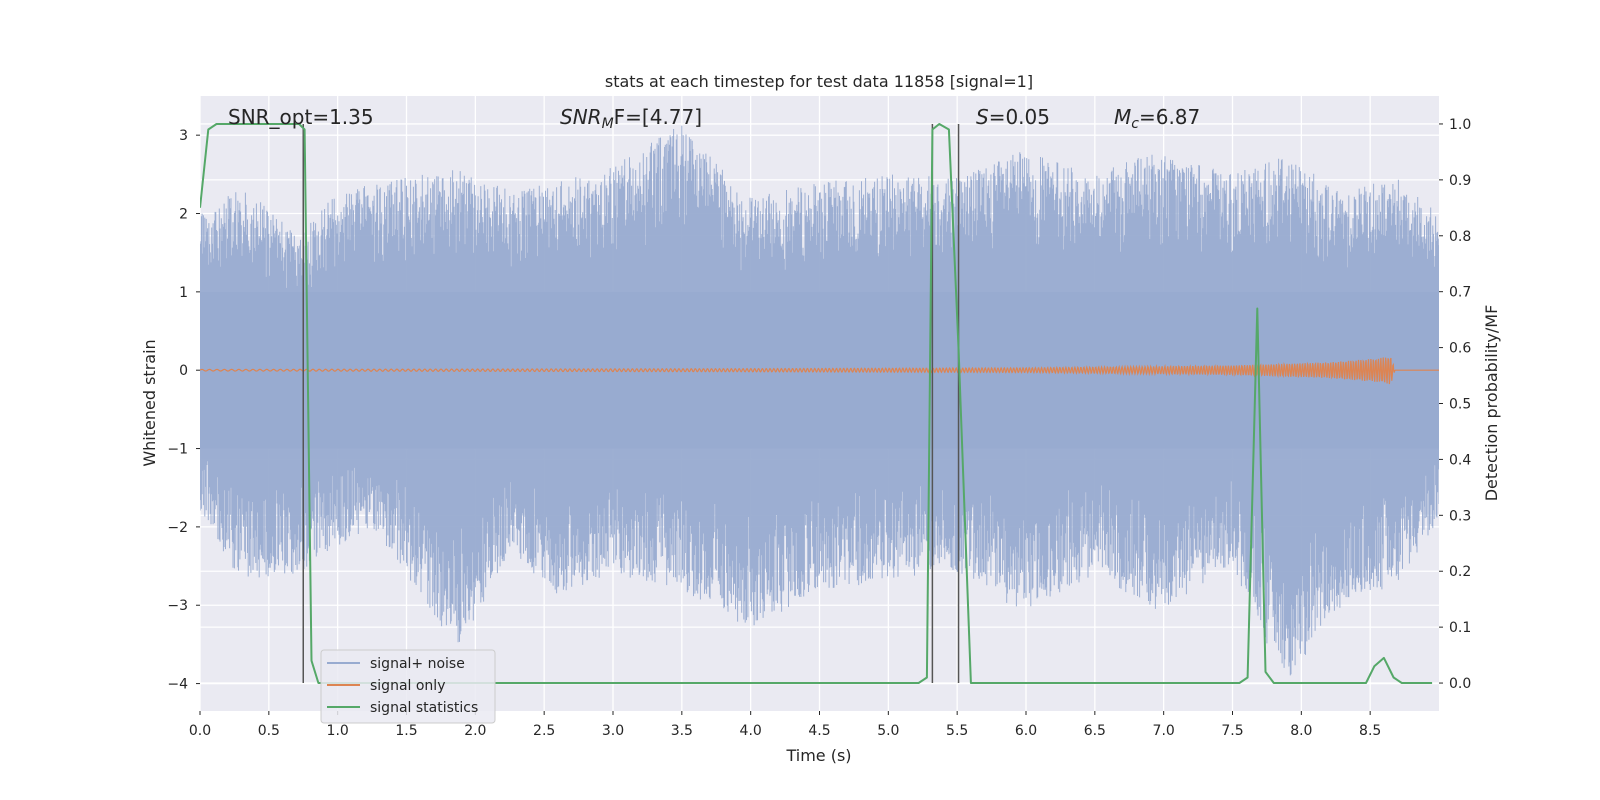 This screenshot has height=800, width=1600. Describe the element at coordinates (1122, 117) in the screenshot. I see `mc-var: M` at that location.